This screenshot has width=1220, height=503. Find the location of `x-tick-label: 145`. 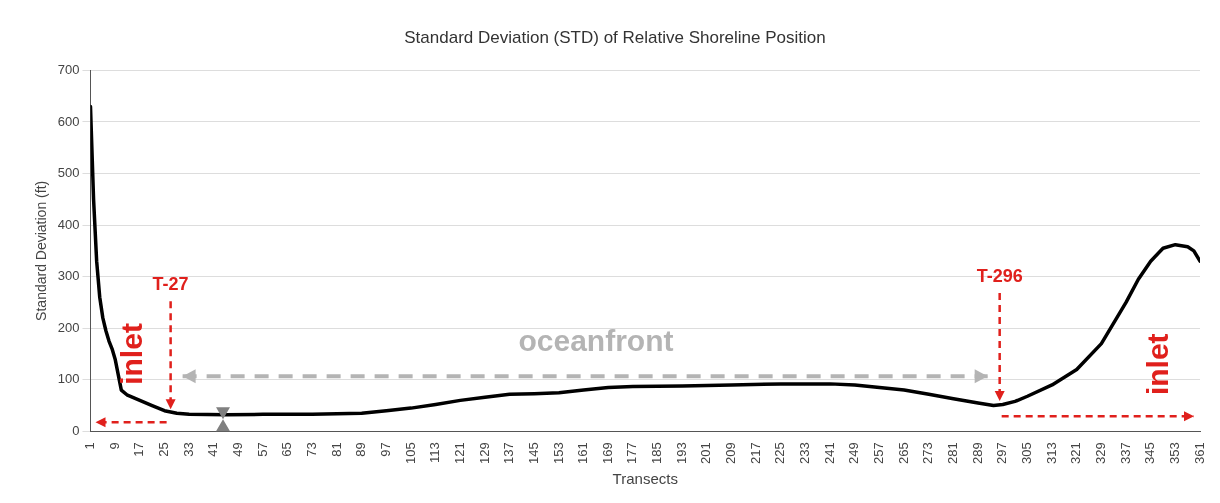

x-tick-label: 145 is located at coordinates (533, 453).